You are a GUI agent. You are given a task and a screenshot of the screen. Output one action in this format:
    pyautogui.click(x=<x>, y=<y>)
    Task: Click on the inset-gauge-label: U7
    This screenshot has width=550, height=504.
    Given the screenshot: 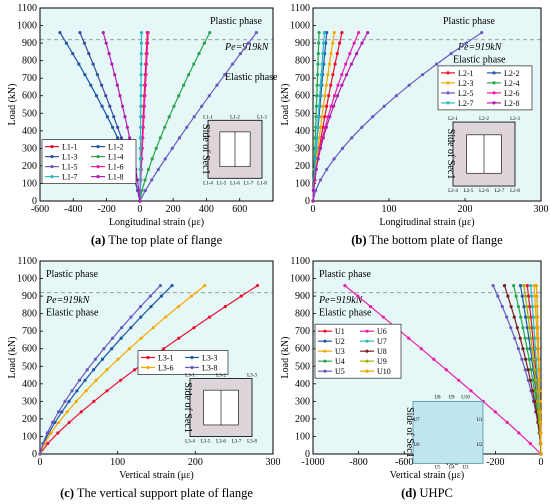 What is the action you would take?
    pyautogui.click(x=416, y=420)
    